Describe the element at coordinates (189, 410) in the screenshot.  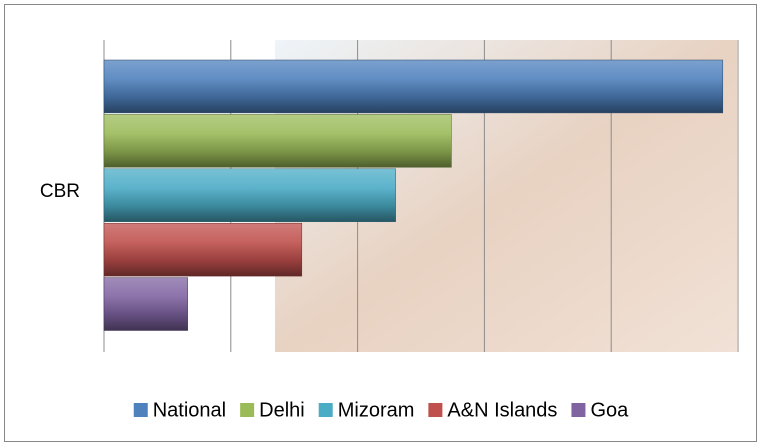
I see `legend-label: National` at that location.